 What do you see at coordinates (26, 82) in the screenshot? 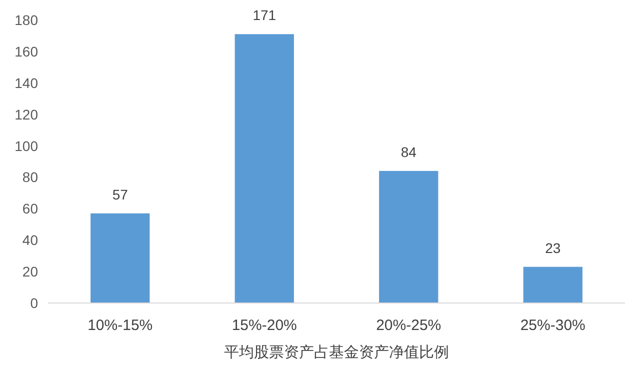
I see `y-tick-label: 140` at bounding box center [26, 82].